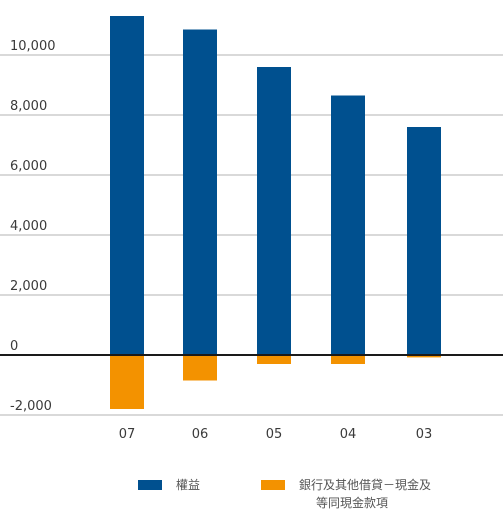 The image size is (503, 513). I want to click on legend-label-borrowings-line1: 銀行及其他借貸－現金及, so click(365, 485).